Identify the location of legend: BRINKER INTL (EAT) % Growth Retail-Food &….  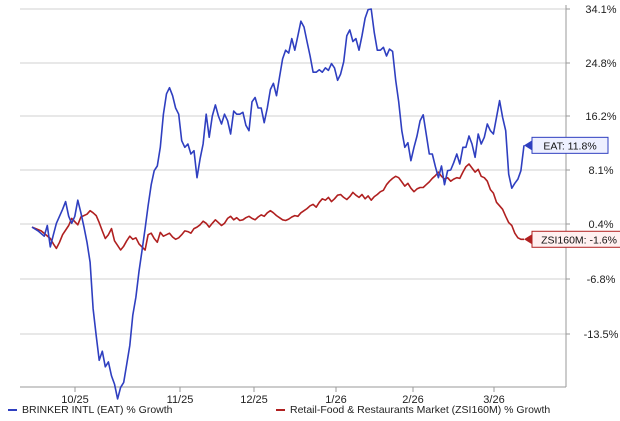
(279, 410).